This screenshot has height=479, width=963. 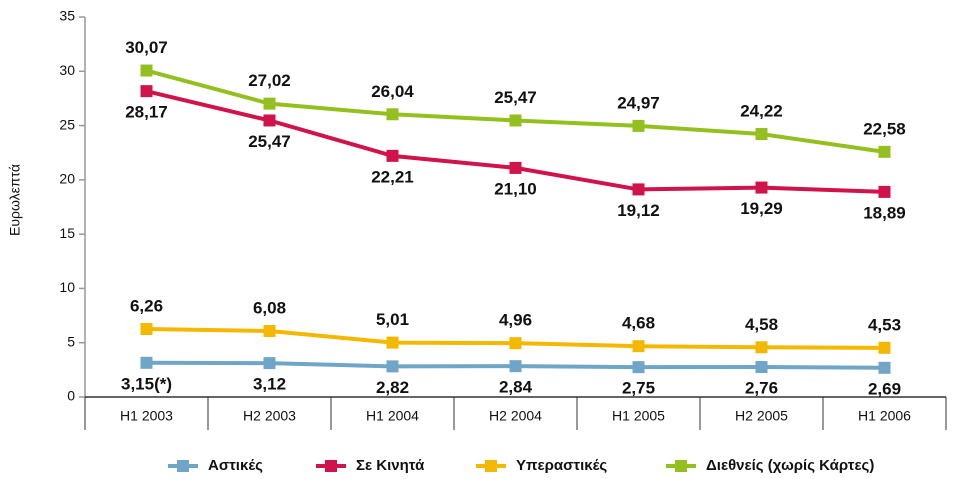 What do you see at coordinates (67, 287) in the screenshot?
I see `y-tick-label: 10` at bounding box center [67, 287].